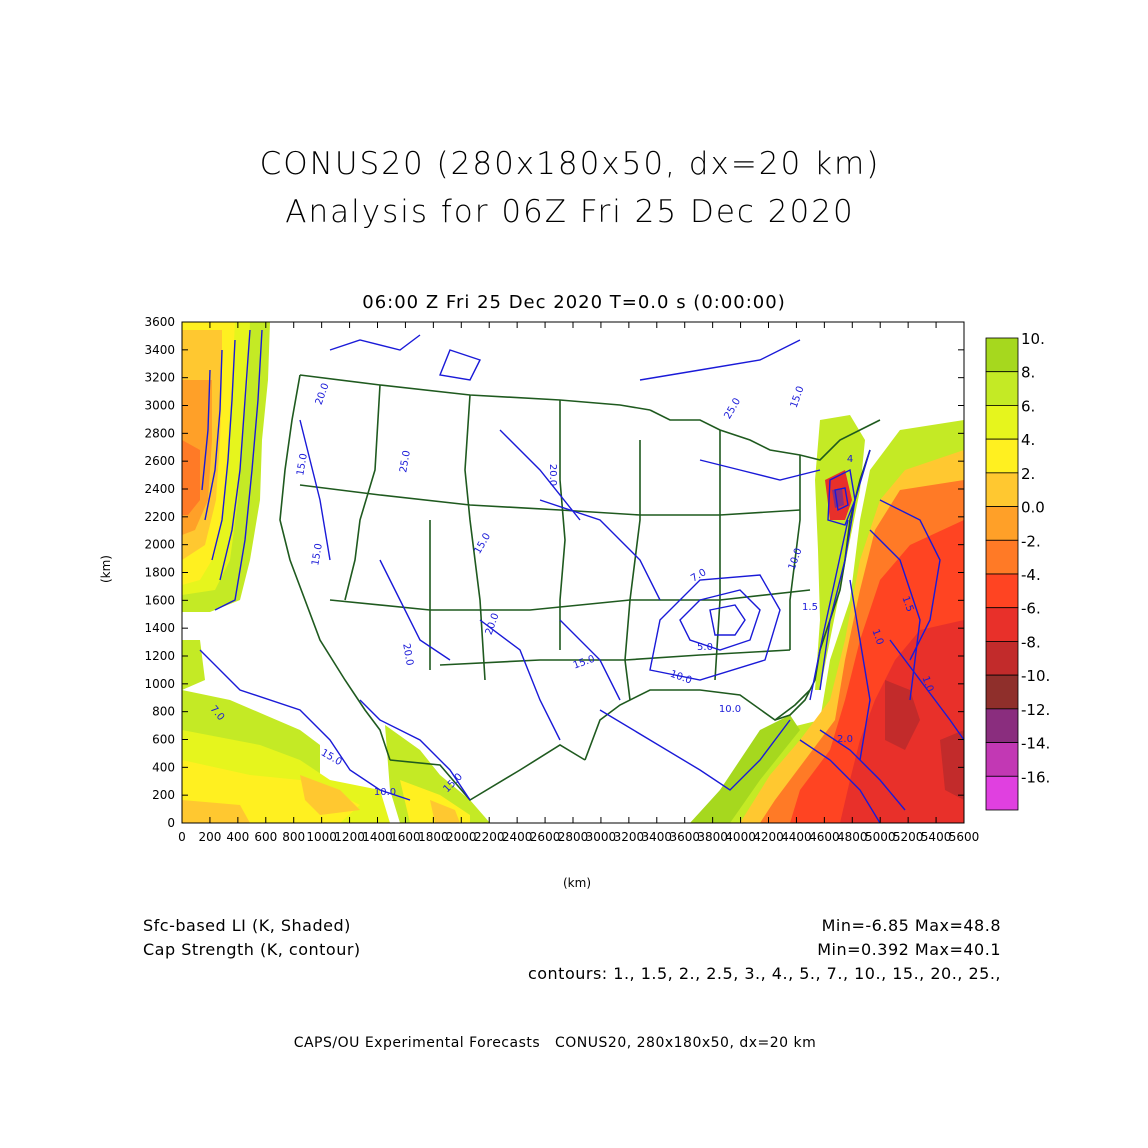 The width and height of the screenshot is (1148, 1148). Describe the element at coordinates (629, 837) in the screenshot. I see `x-tick-label: 3200` at that location.